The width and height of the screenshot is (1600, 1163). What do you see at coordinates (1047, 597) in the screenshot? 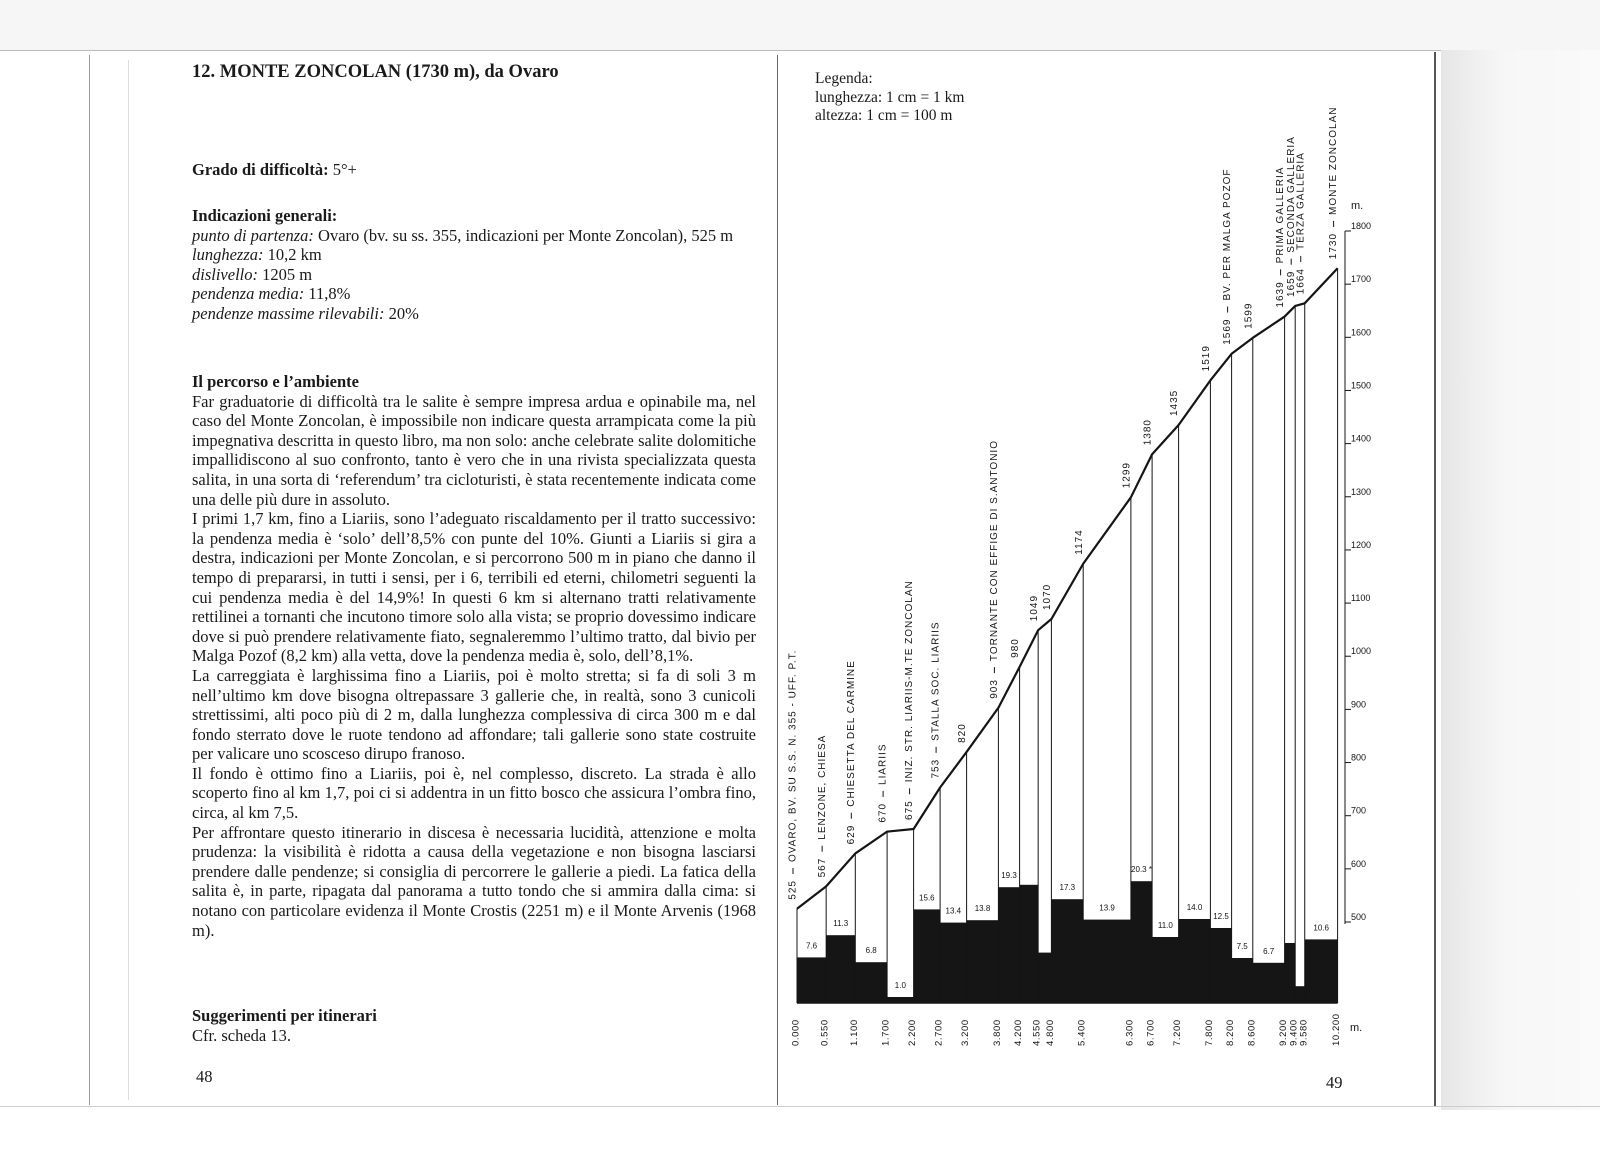
I see `elevation-label: 1070` at bounding box center [1047, 597].